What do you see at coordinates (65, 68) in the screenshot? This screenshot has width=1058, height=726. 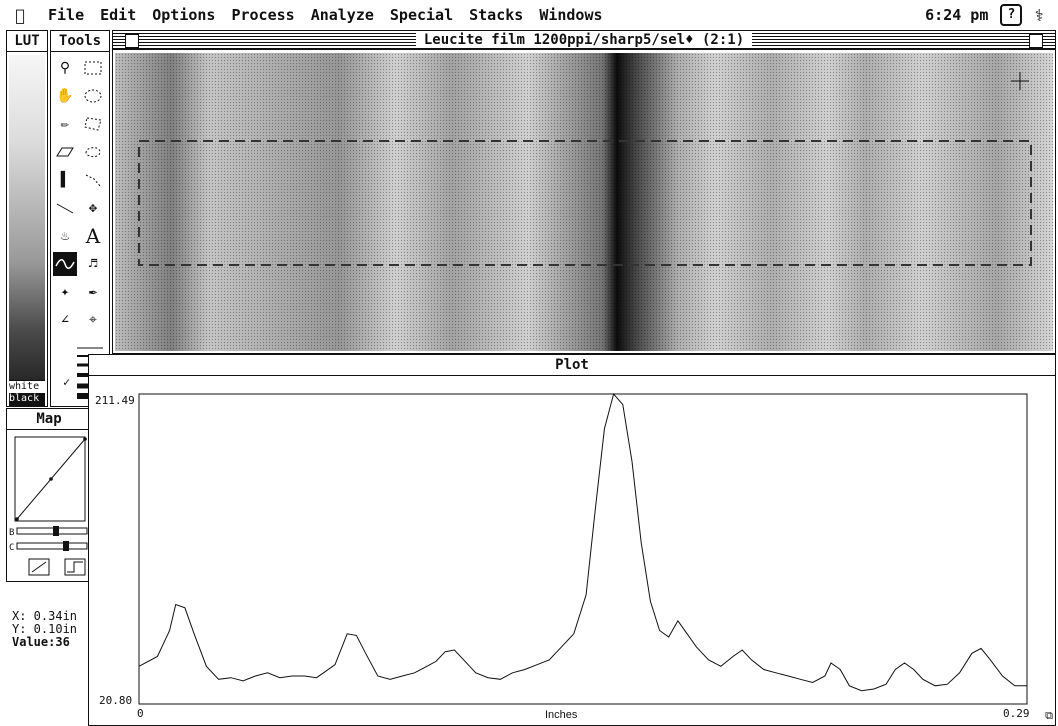 I see `magnifier-tool-icon: ⚲` at bounding box center [65, 68].